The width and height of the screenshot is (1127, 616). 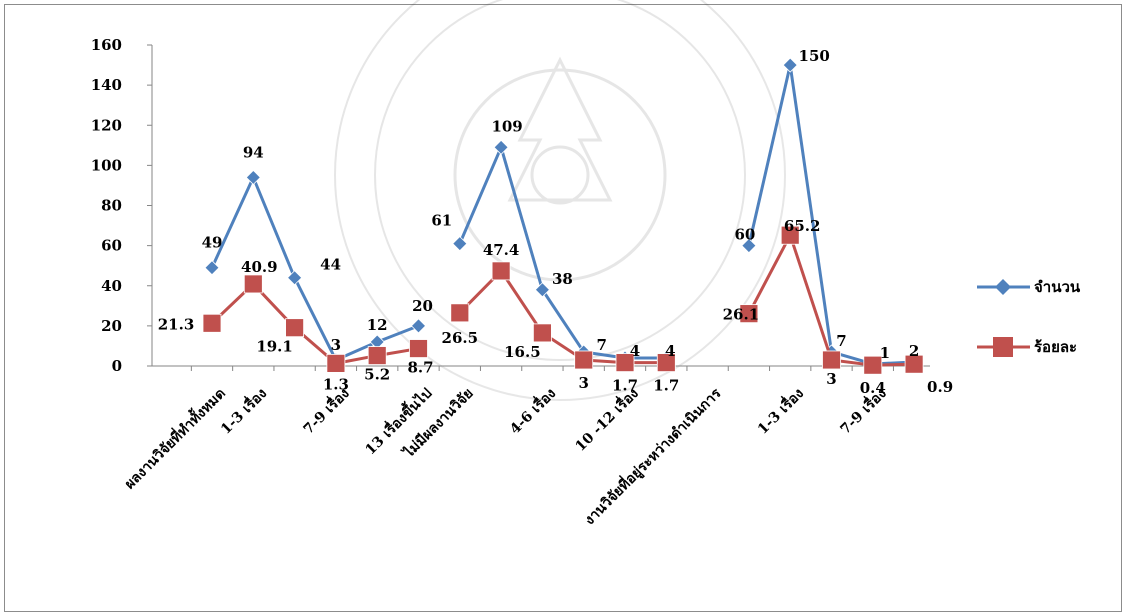 What do you see at coordinates (873, 388) in the screenshot?
I see `data-label: 0.4` at bounding box center [873, 388].